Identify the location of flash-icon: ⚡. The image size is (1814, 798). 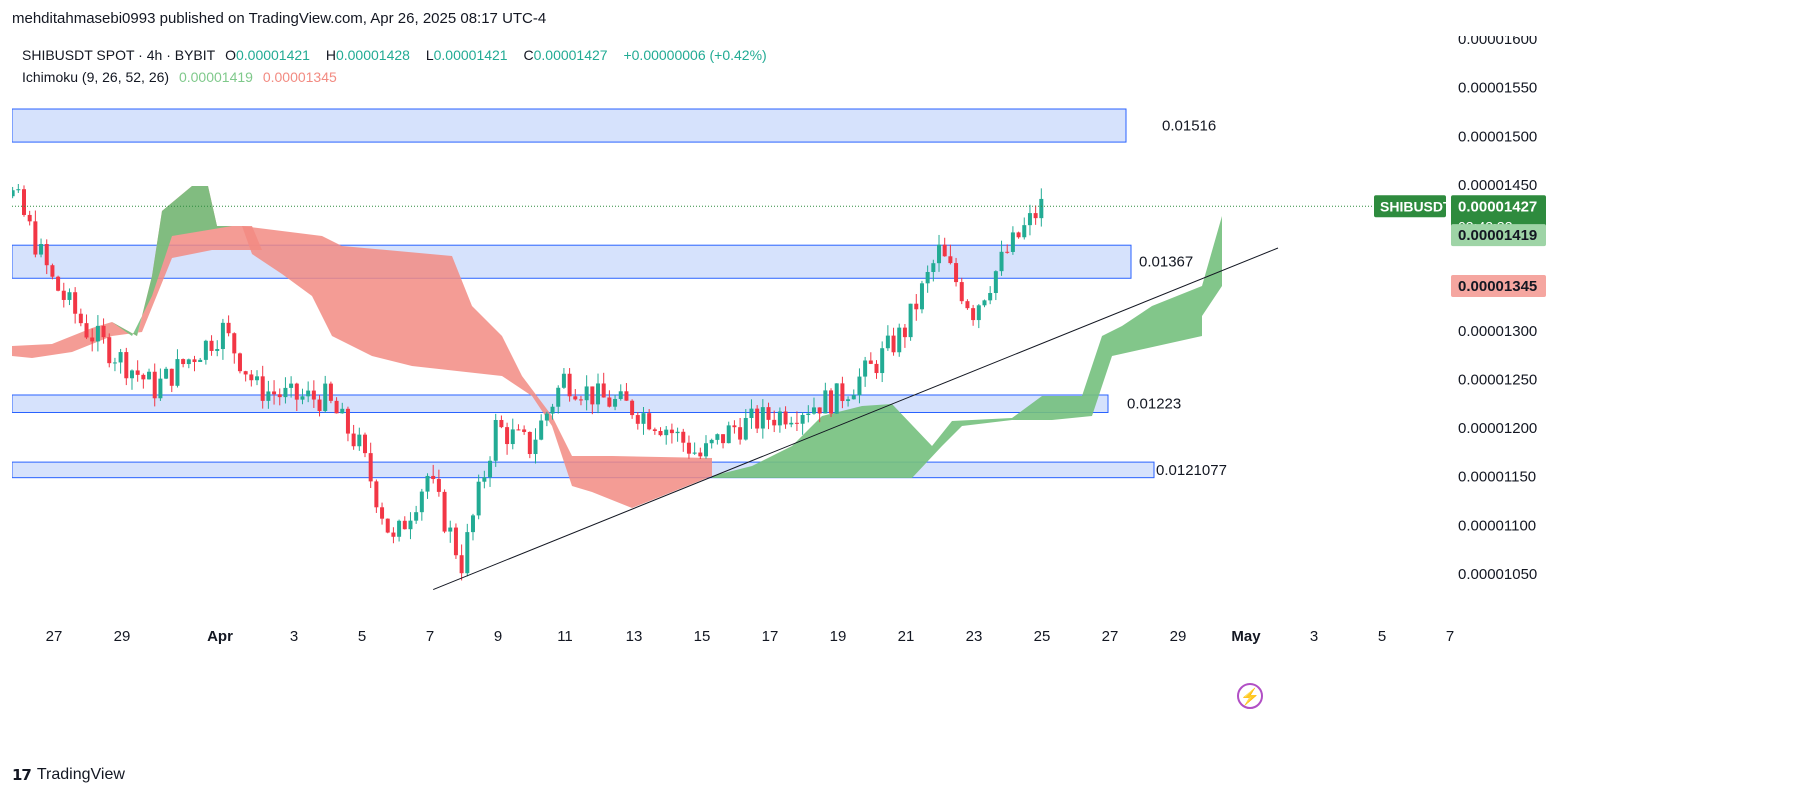
(1250, 696).